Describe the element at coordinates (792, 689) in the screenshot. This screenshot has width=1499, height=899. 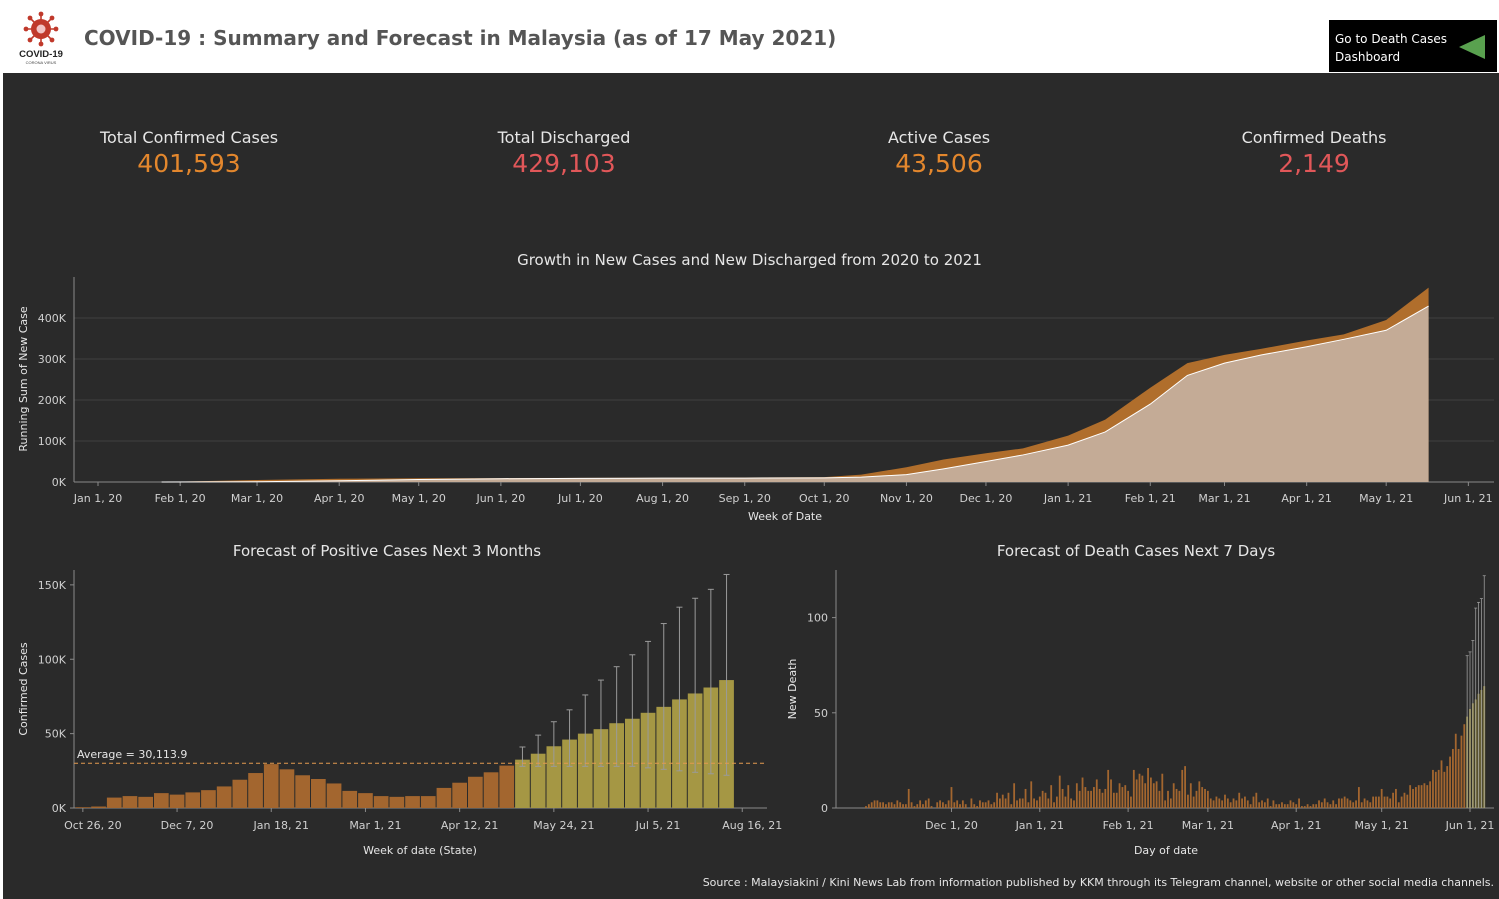
I see `y-axis-title: New Death` at that location.